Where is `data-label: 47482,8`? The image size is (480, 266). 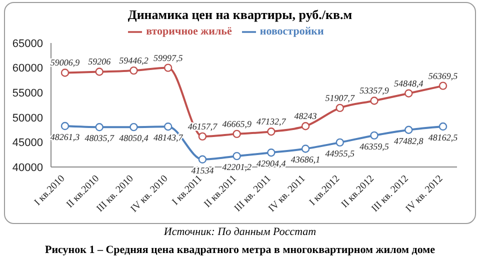 data-label: 47482,8 is located at coordinates (409, 141).